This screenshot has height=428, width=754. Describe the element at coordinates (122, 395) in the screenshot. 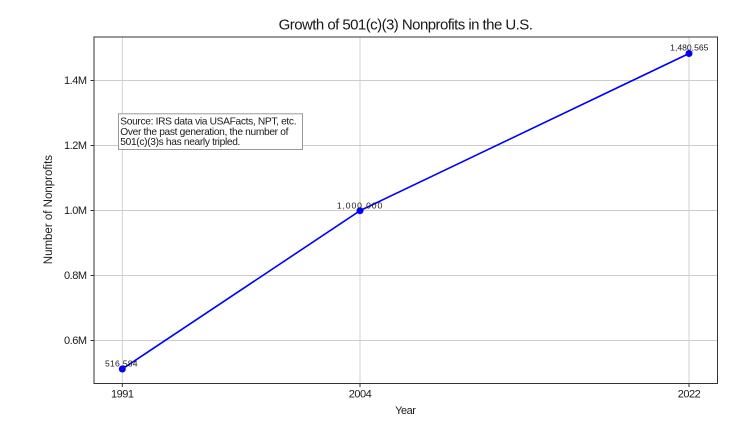

I see `svg-text: 1991` at that location.